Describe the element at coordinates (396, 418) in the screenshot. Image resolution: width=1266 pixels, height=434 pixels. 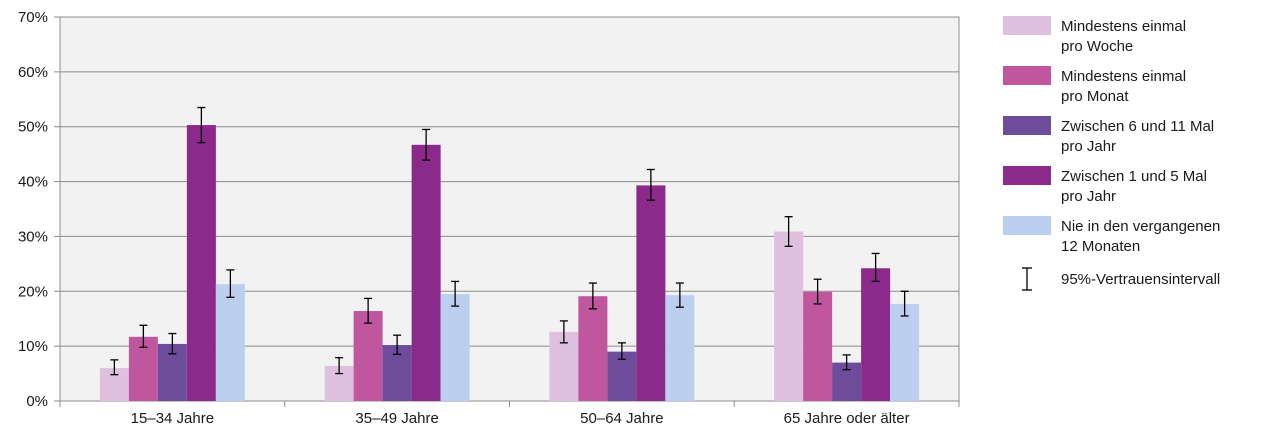
I see `category-label: 35–49 Jahre` at that location.